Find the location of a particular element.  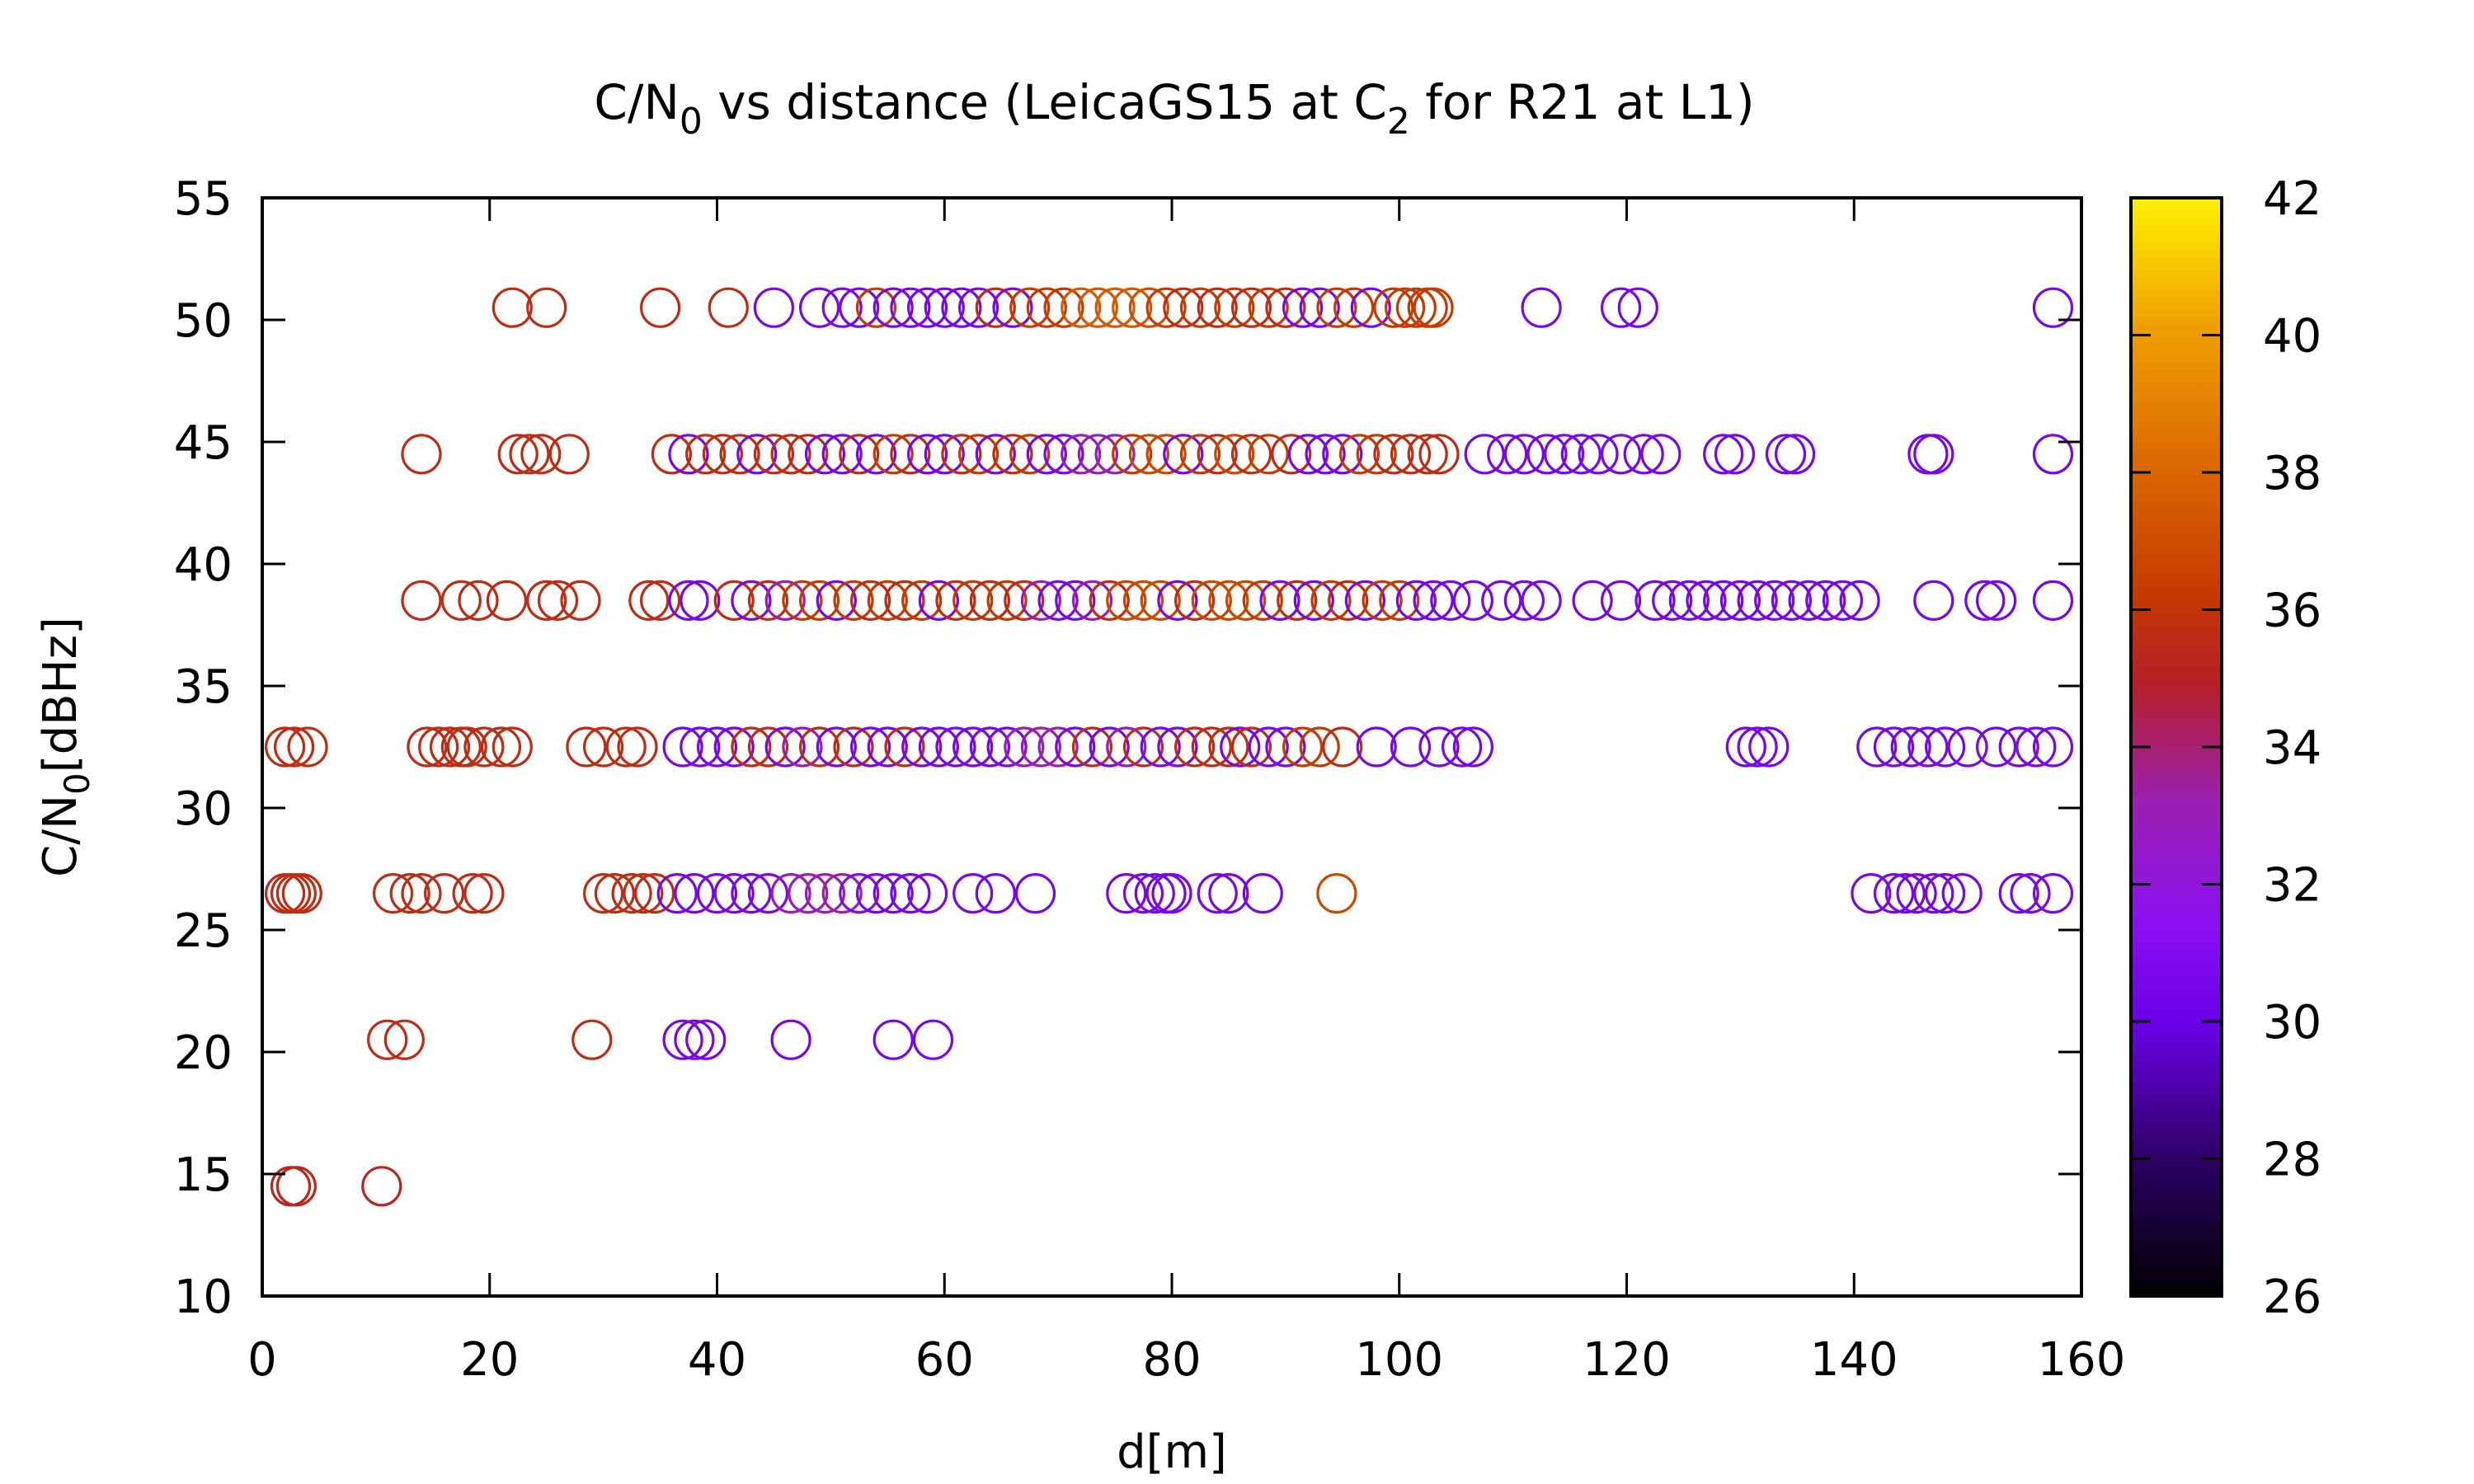

y-tick-label: 40 is located at coordinates (203, 565).